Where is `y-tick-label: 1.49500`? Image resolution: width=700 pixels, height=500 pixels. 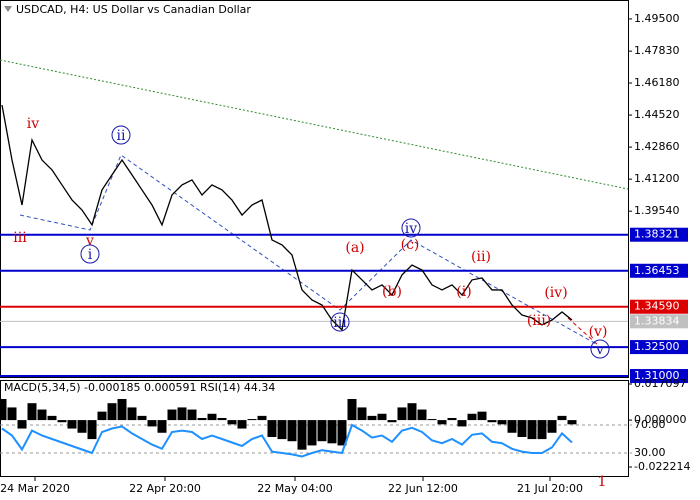
y-tick-label: 1.49500 is located at coordinates (657, 18).